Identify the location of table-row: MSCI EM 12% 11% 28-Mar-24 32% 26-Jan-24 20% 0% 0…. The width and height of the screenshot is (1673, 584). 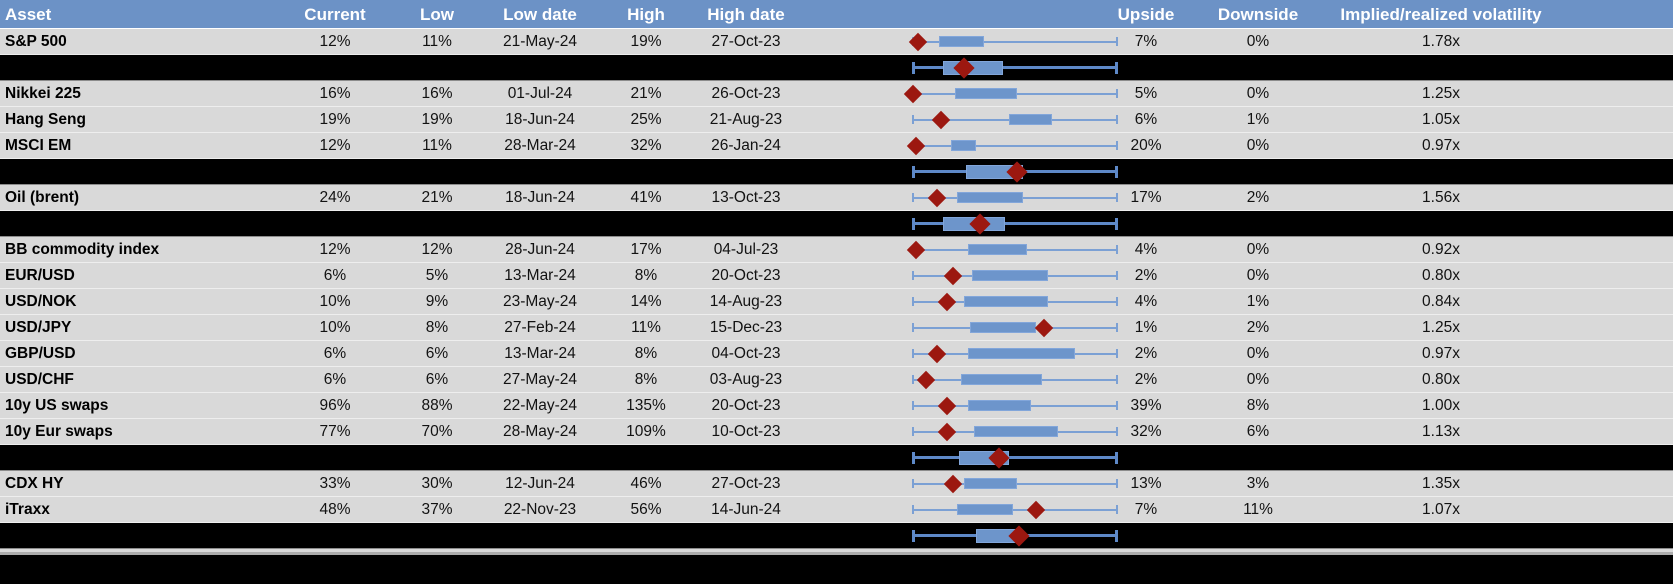
(836, 146).